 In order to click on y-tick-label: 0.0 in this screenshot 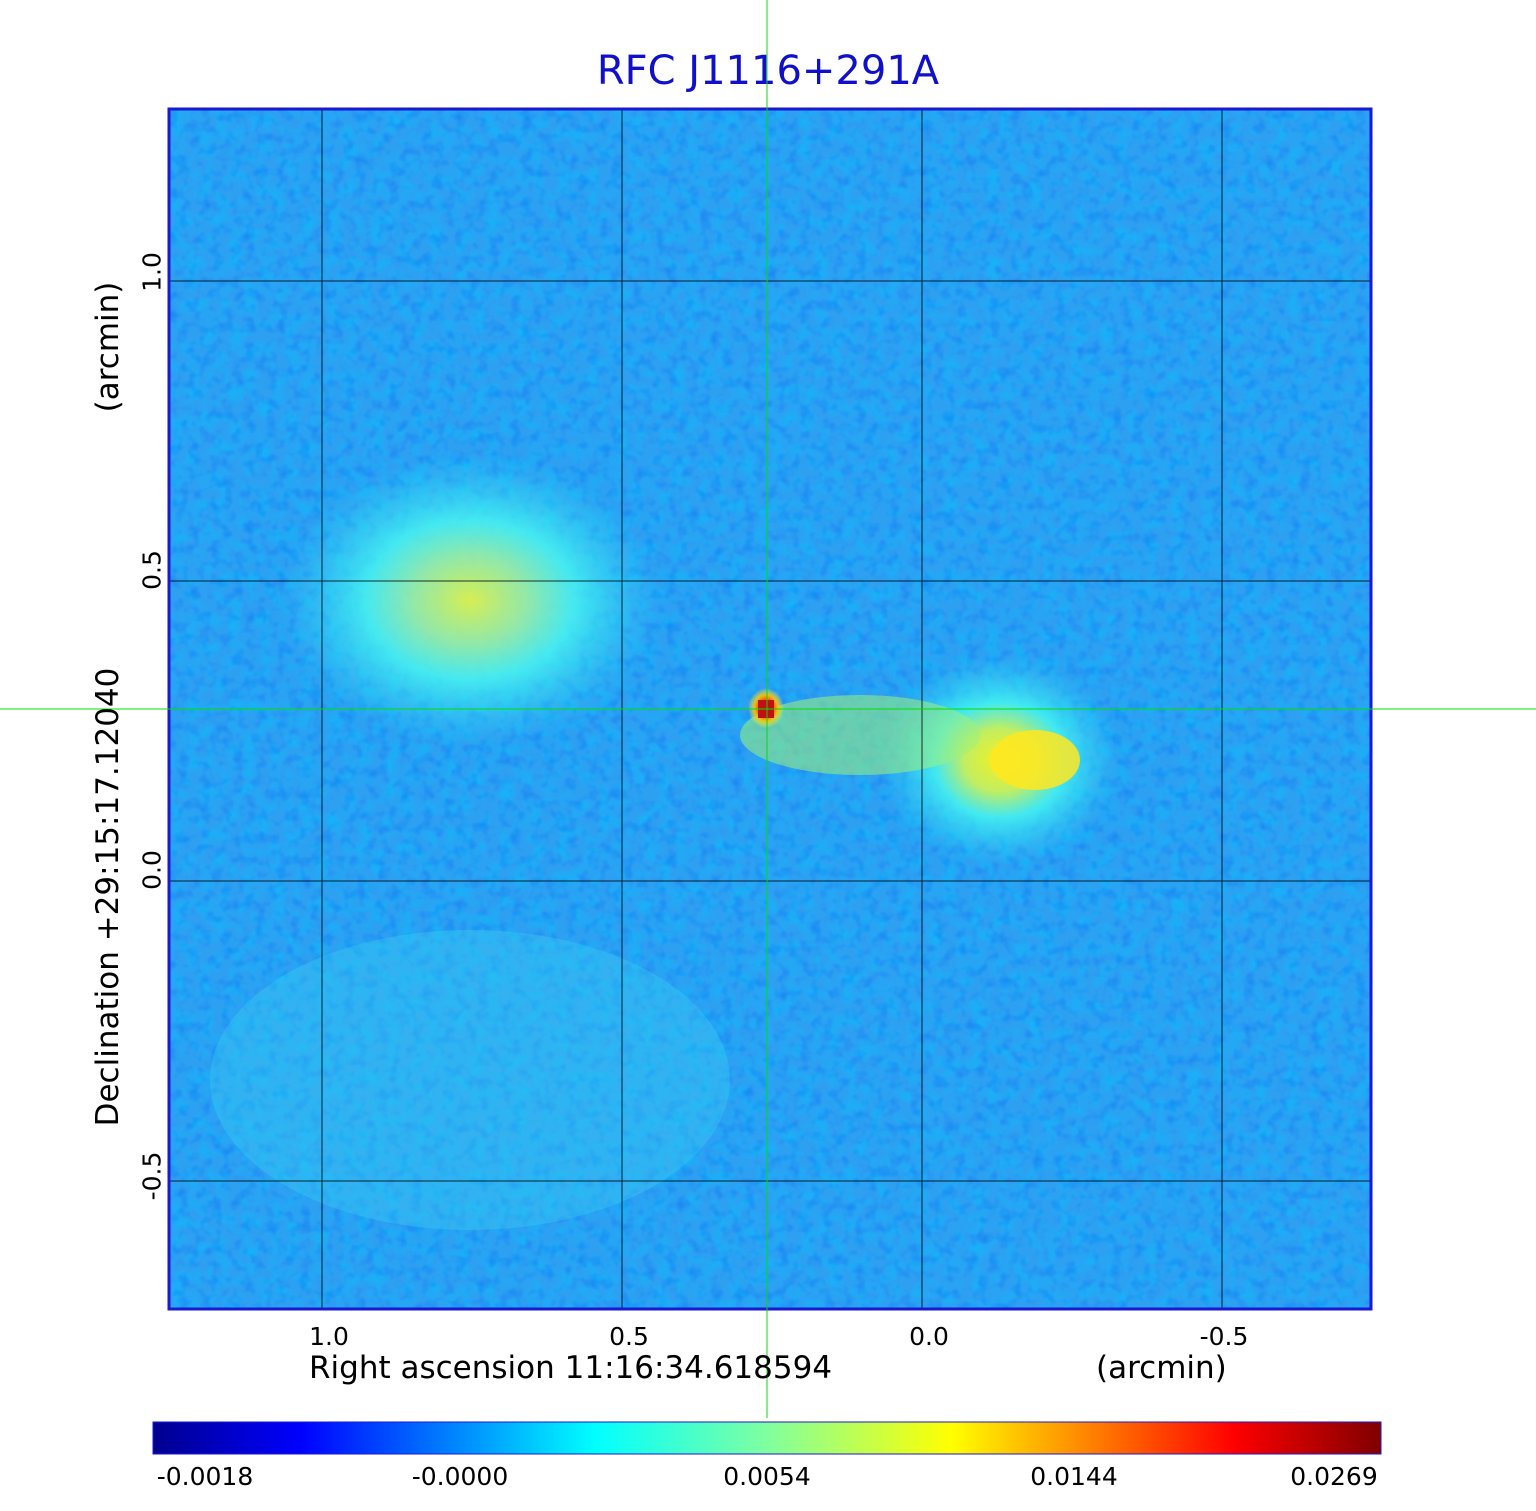, I will do `click(152, 870)`.